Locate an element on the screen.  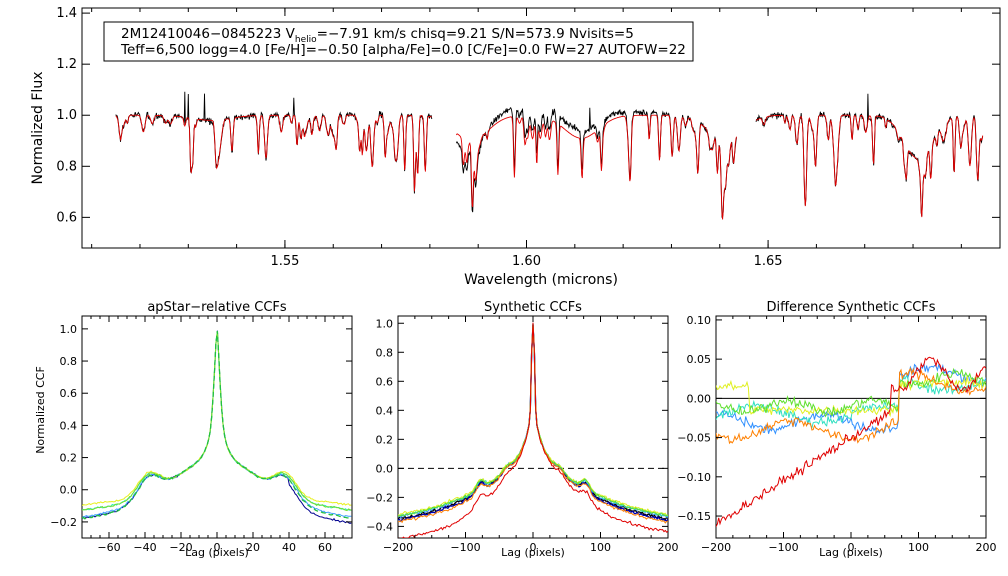
x-tick-label: 1.60 is located at coordinates (526, 261).